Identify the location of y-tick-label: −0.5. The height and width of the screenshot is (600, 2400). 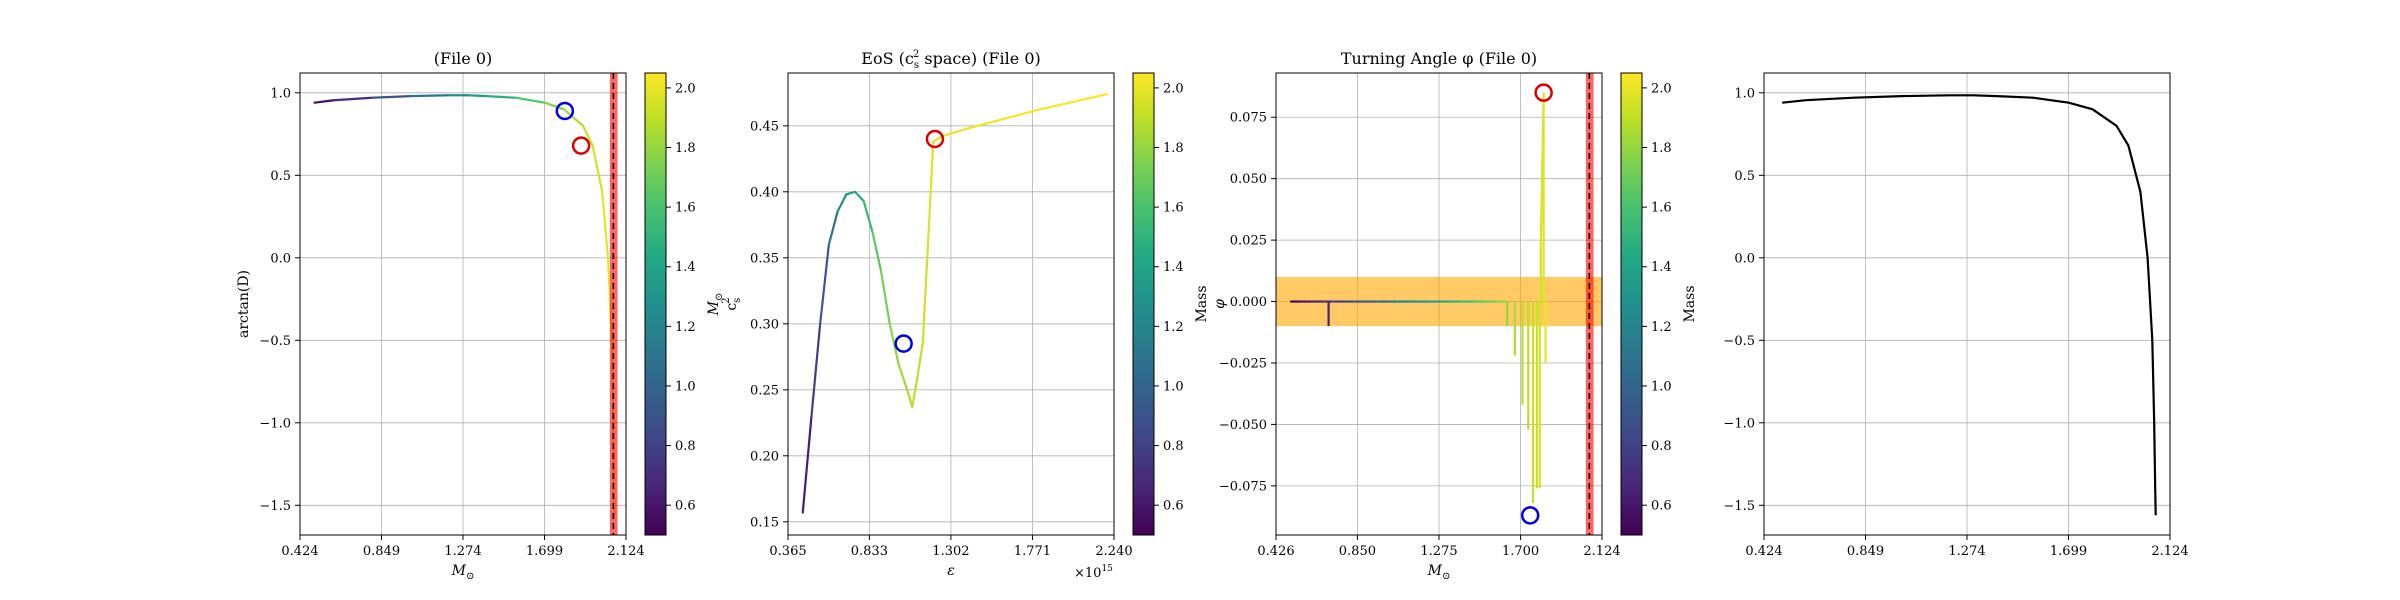
(1739, 341).